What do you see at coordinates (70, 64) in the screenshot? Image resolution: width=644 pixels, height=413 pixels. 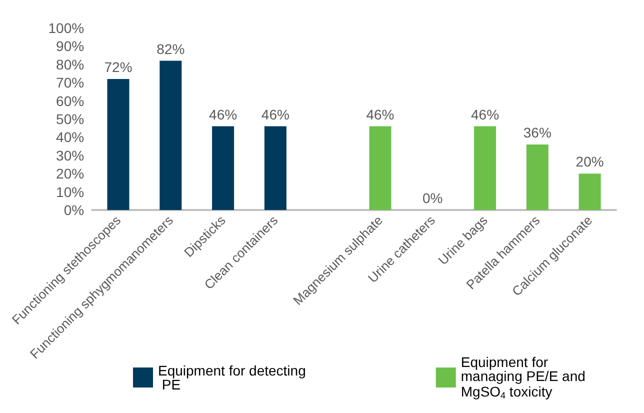 I see `y-tick-label: 80%` at bounding box center [70, 64].